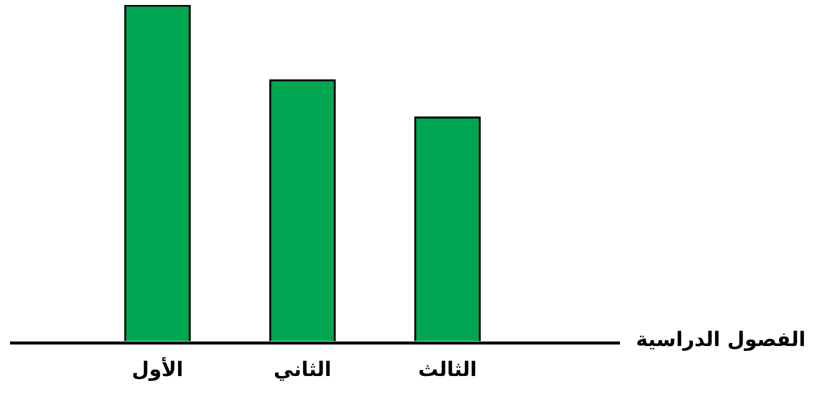 The height and width of the screenshot is (411, 829). I want to click on x-tick-label: الثالث, so click(447, 369).